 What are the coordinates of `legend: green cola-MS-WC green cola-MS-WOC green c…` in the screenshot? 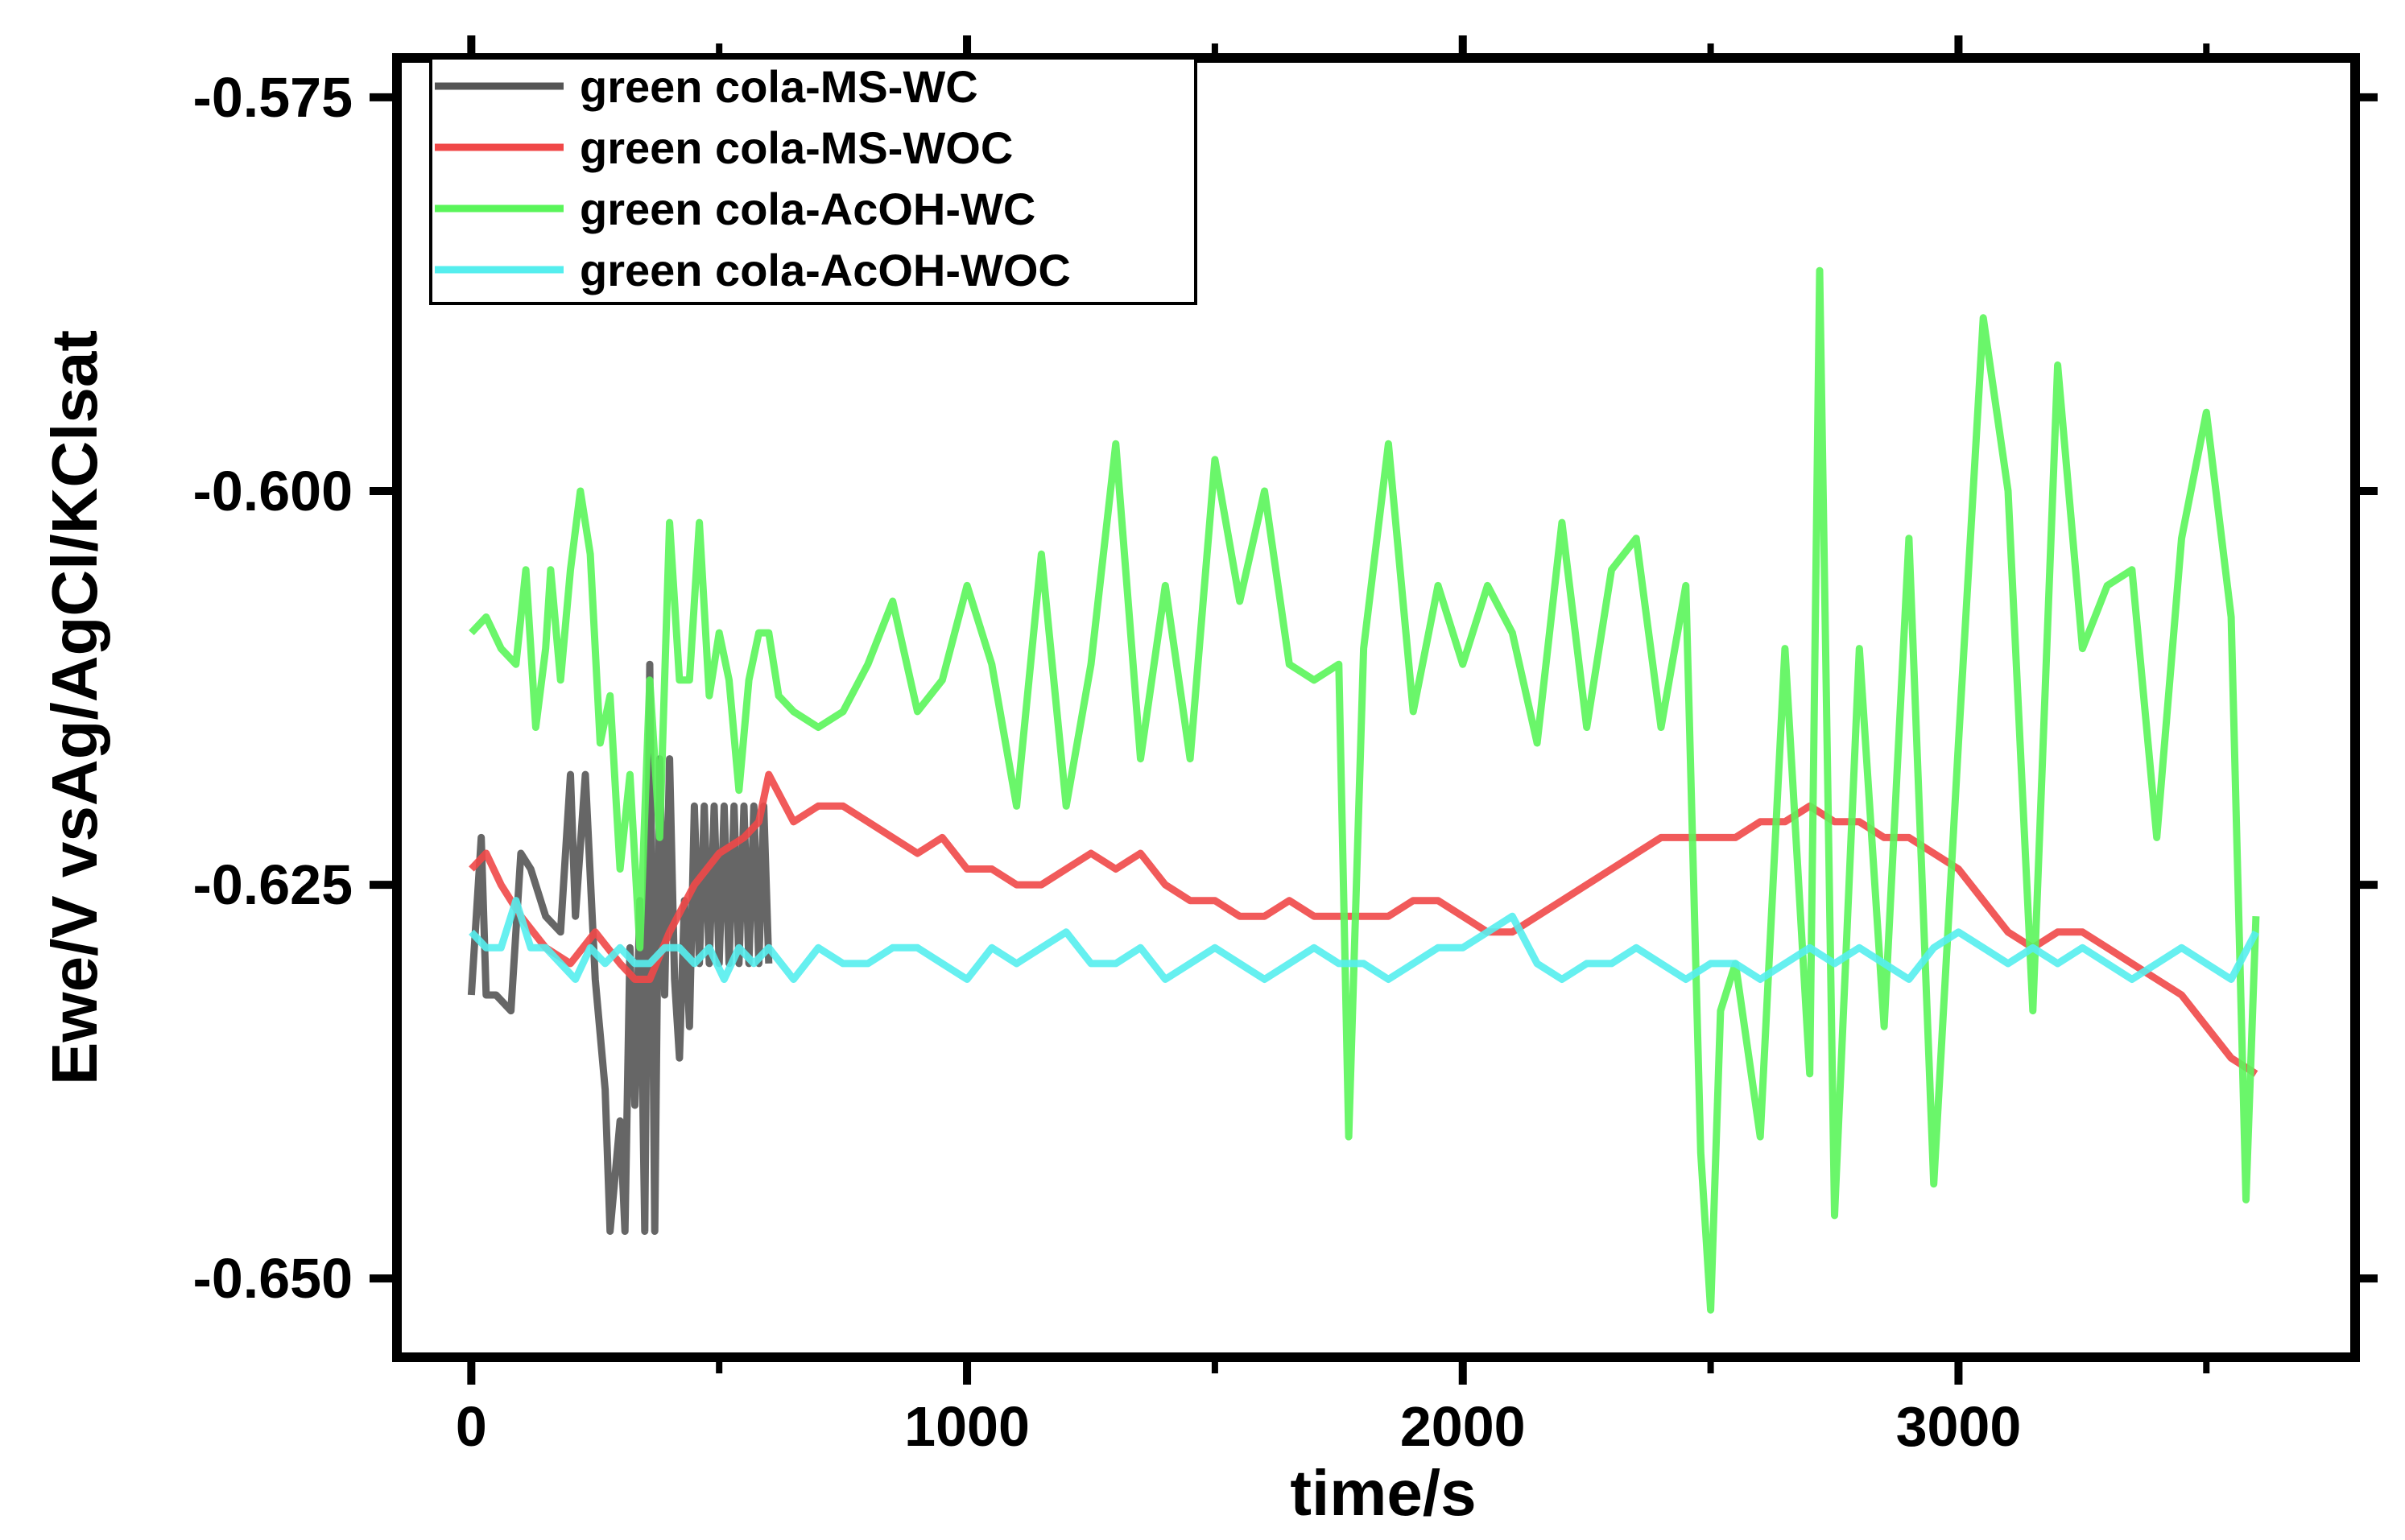 It's located at (813, 180).